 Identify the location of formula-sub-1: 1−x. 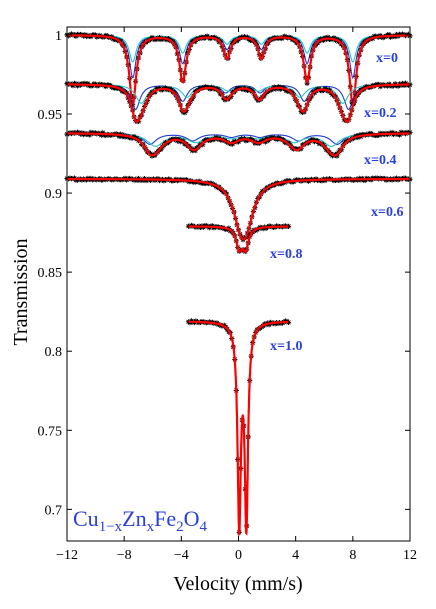
(111, 527).